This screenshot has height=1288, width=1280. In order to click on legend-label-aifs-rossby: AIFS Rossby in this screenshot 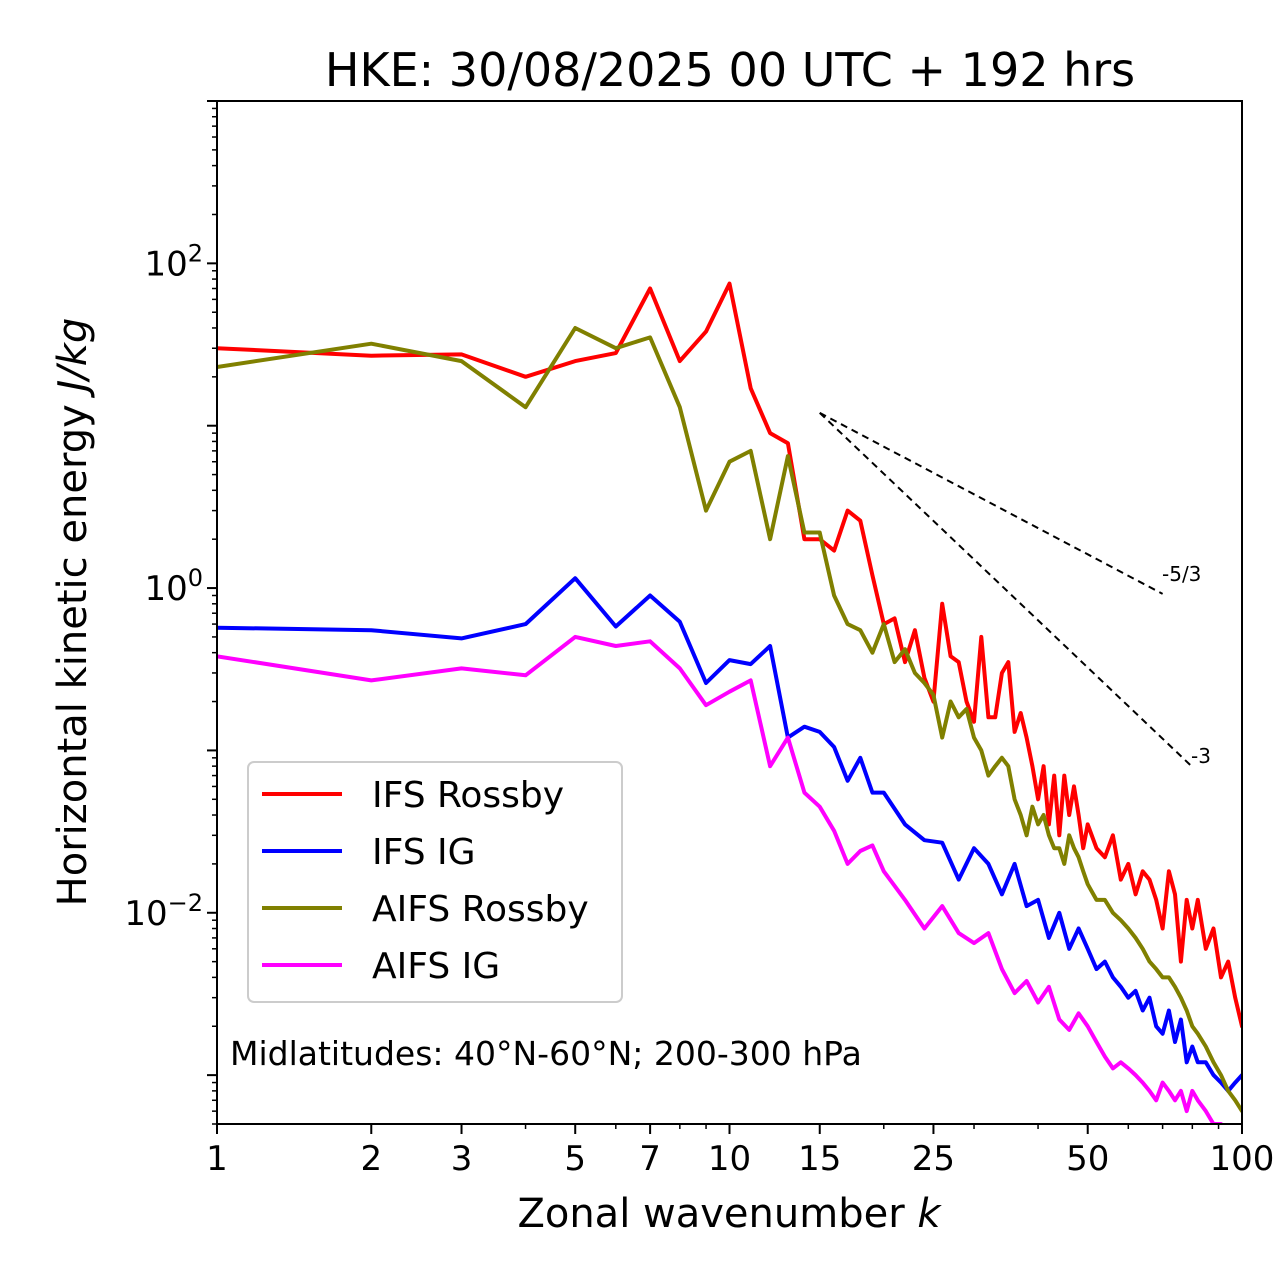, I will do `click(480, 909)`.